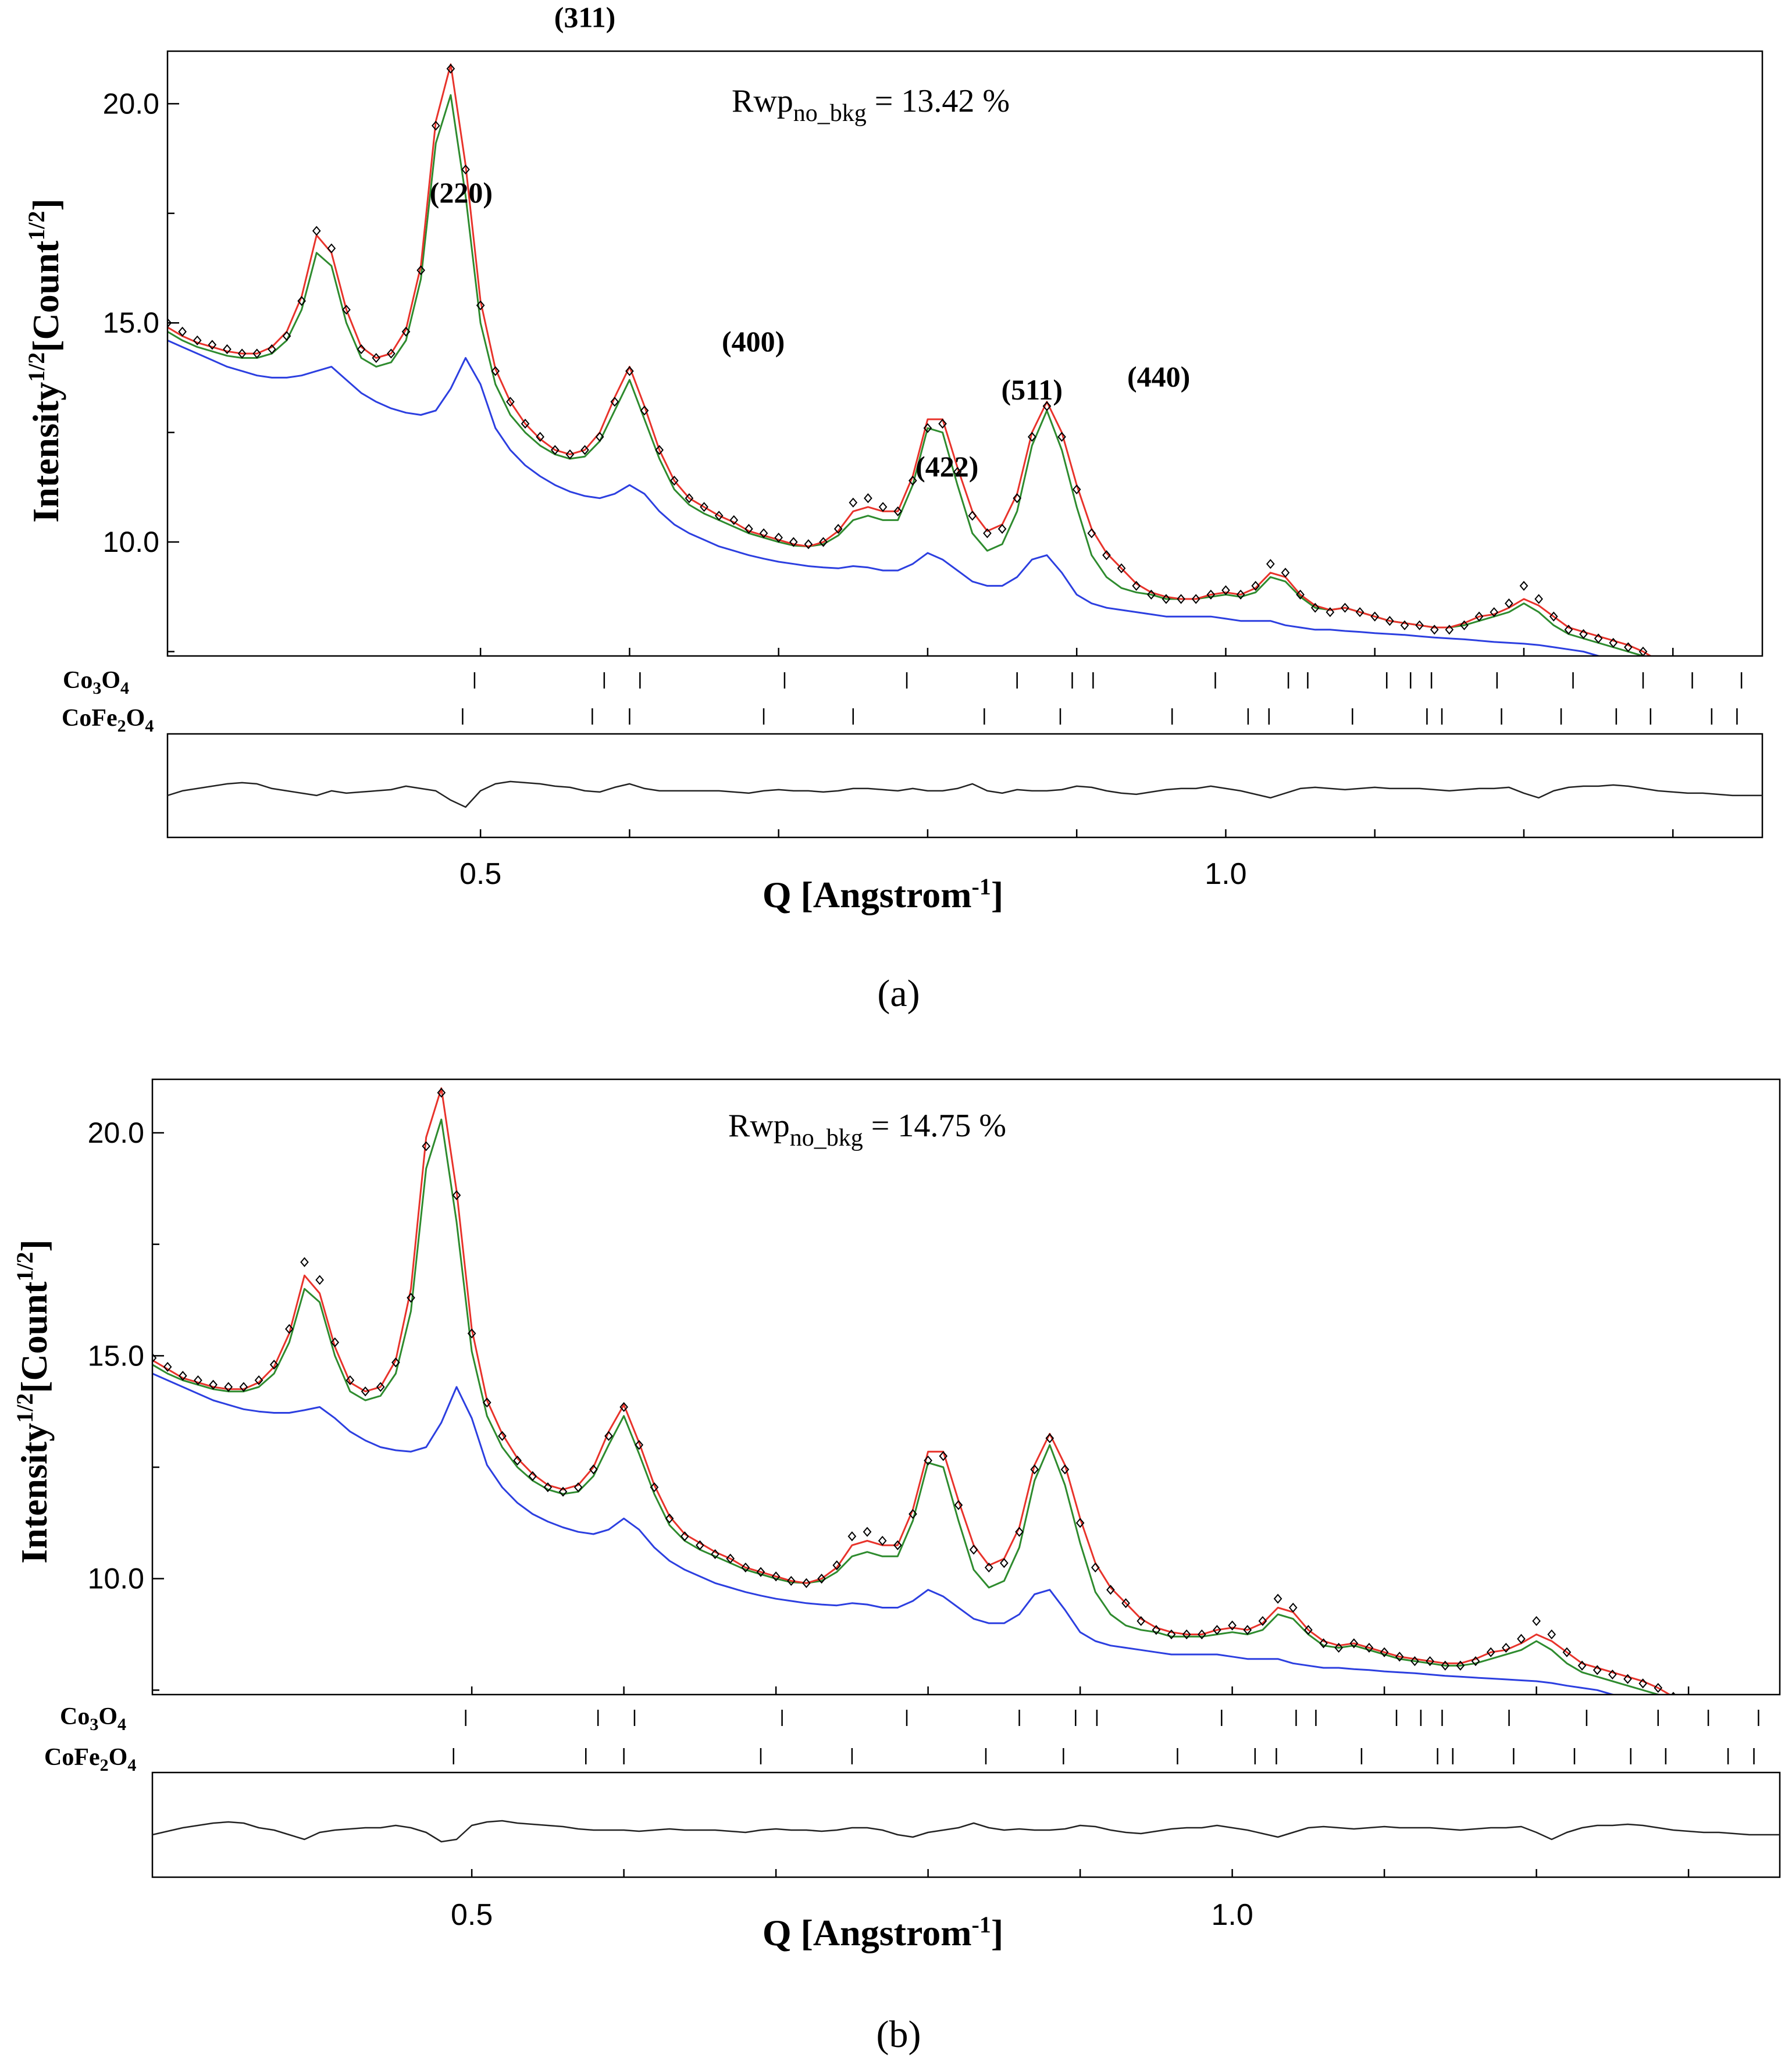  What do you see at coordinates (34, 1493) in the screenshot?
I see `y-axis-label-main: Intensity` at bounding box center [34, 1493].